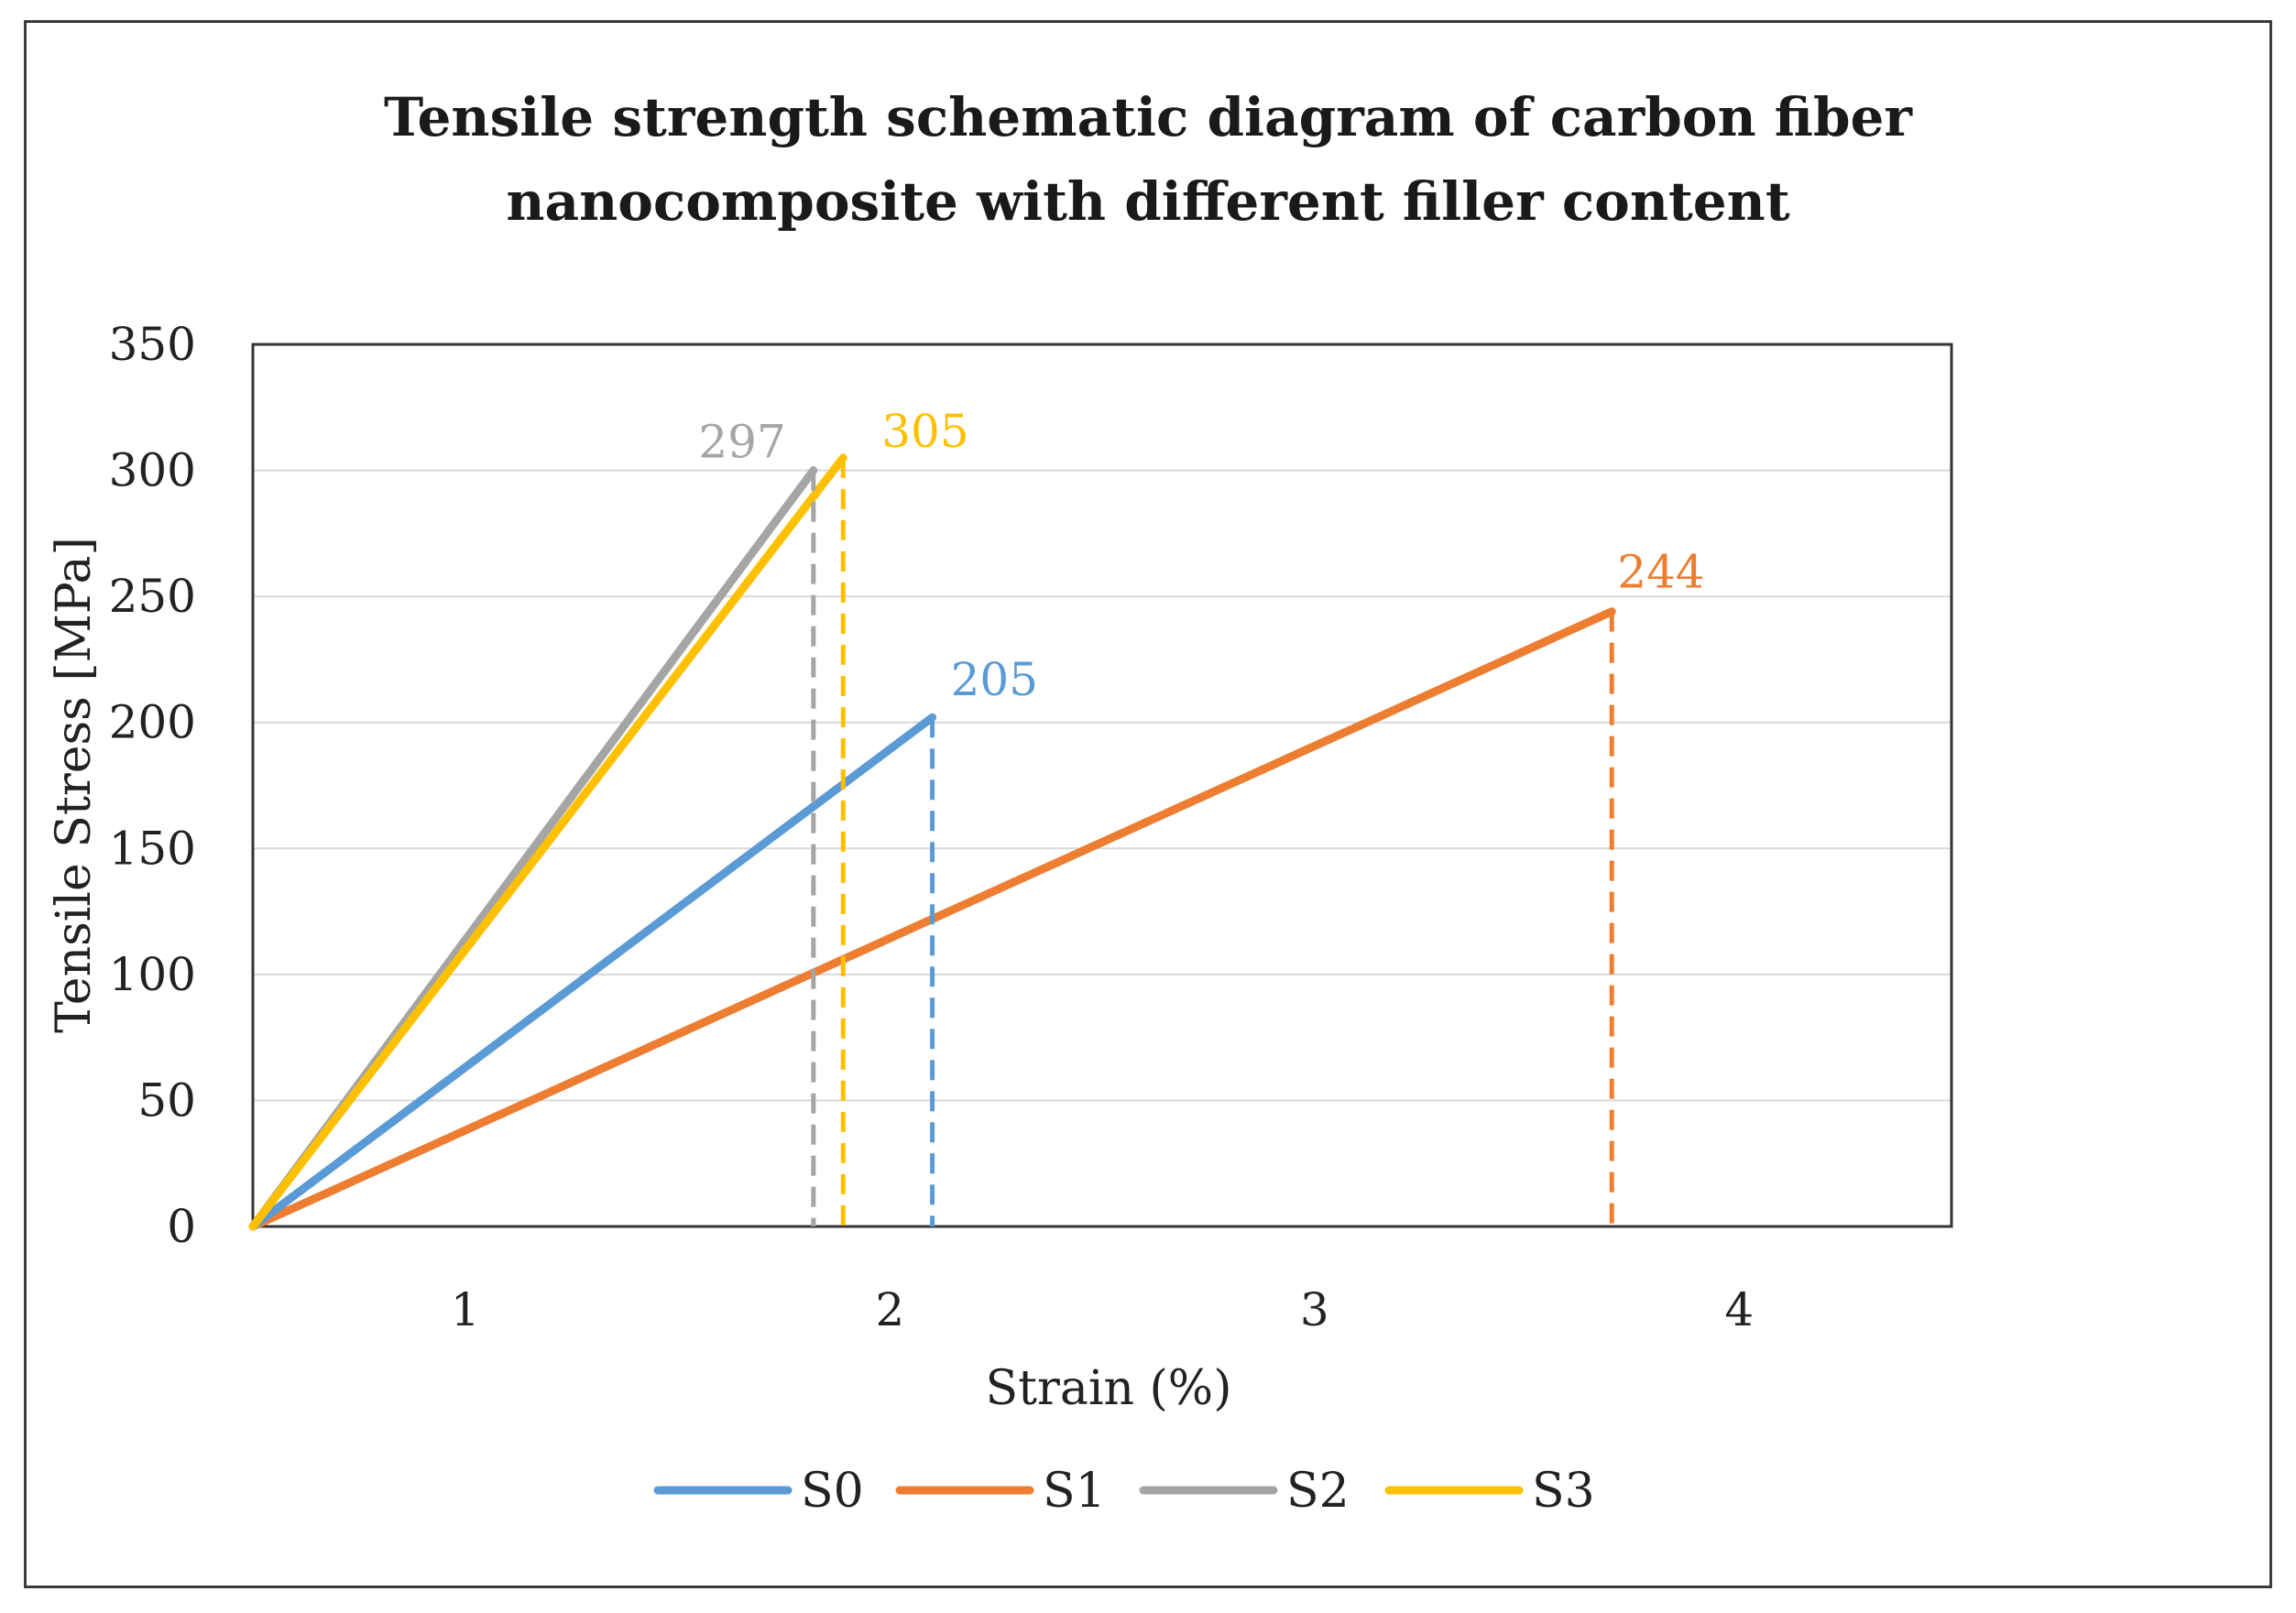 Image resolution: width=2296 pixels, height=1613 pixels. I want to click on x-tick-label: 2, so click(889, 1309).